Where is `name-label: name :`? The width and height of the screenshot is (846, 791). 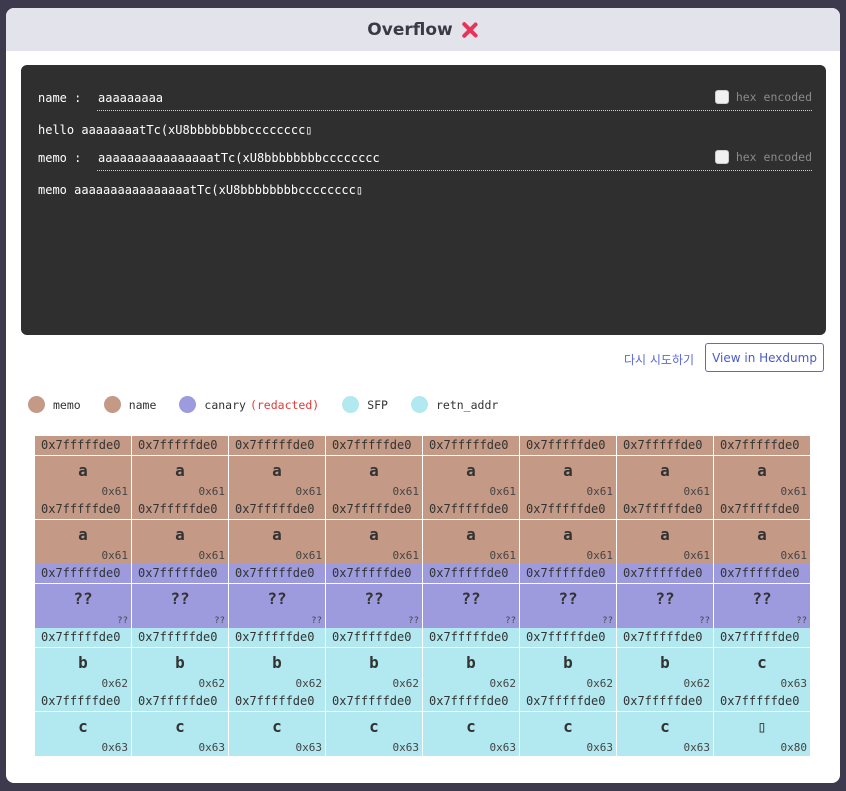
name-label: name : is located at coordinates (63, 98).